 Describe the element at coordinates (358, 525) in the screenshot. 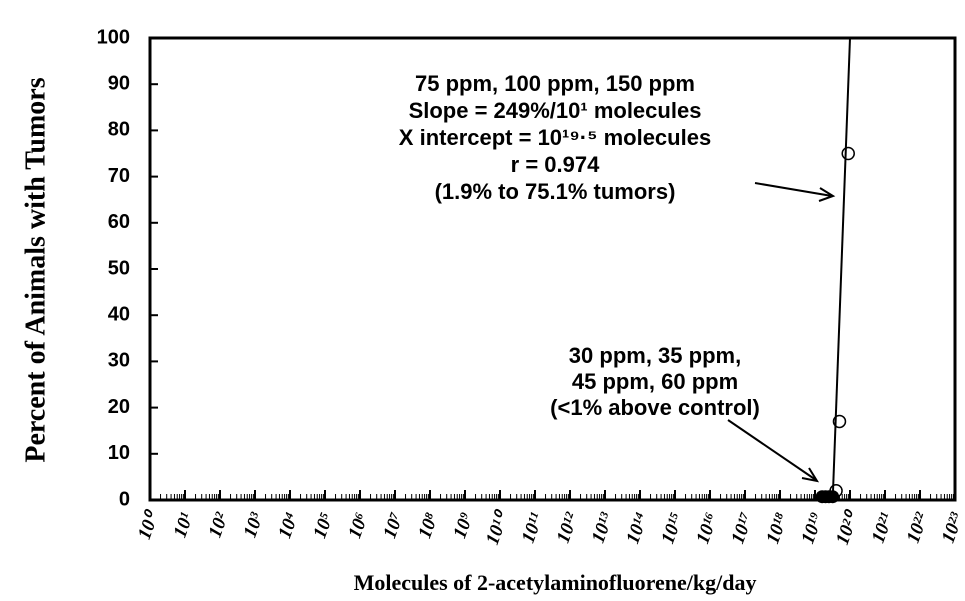

I see `x-tick-label: 10⁶` at that location.